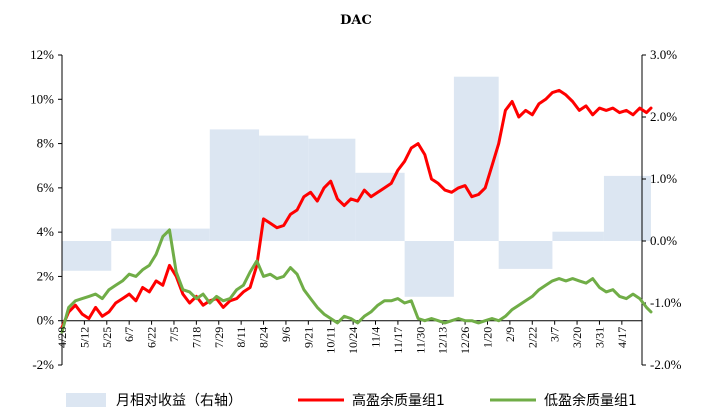  Describe the element at coordinates (42, 98) in the screenshot. I see `left-tick-label-6: 10%` at that location.